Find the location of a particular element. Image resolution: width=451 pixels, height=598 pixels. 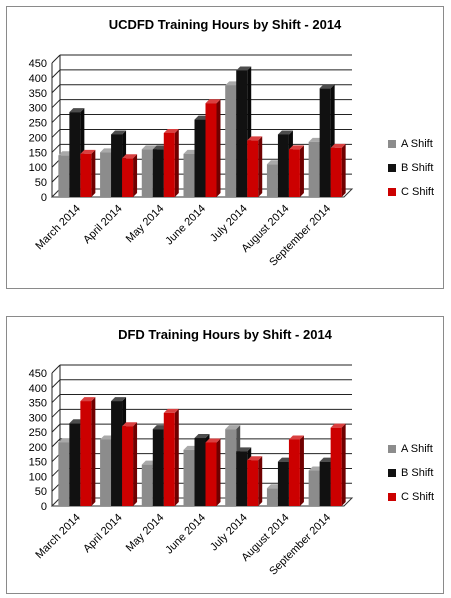

chart-title: UCDFD Training Hours by Shift - 2014 is located at coordinates (225, 24).